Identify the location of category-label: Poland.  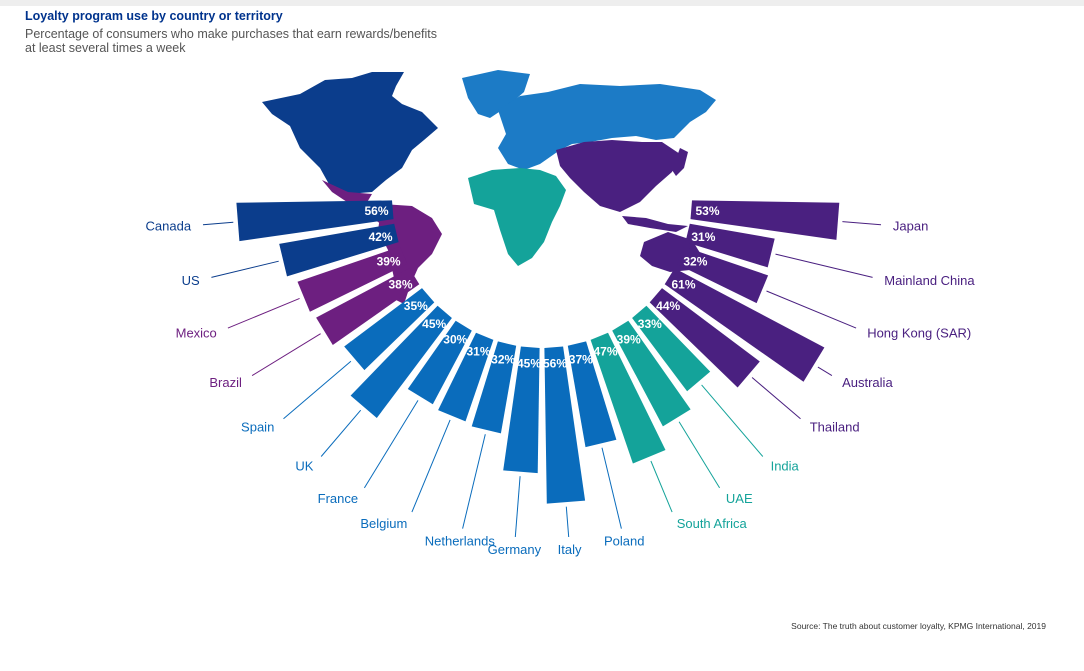
(624, 540).